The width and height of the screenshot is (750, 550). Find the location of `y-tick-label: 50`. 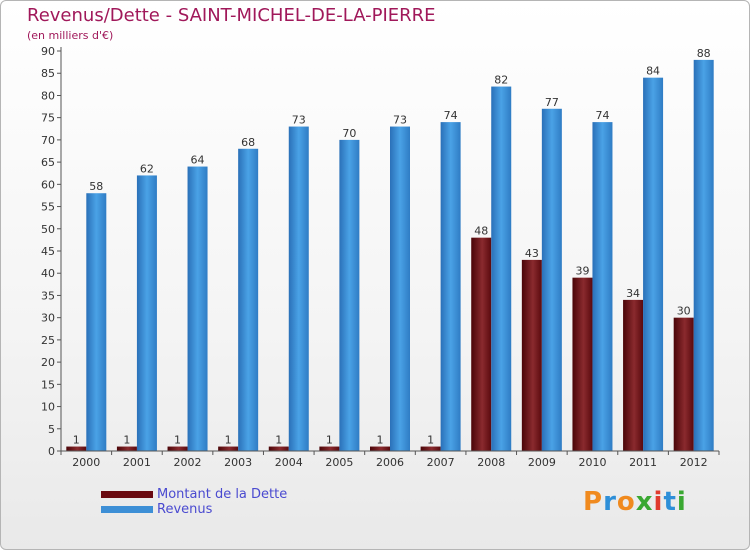

y-tick-label: 50 is located at coordinates (48, 229).